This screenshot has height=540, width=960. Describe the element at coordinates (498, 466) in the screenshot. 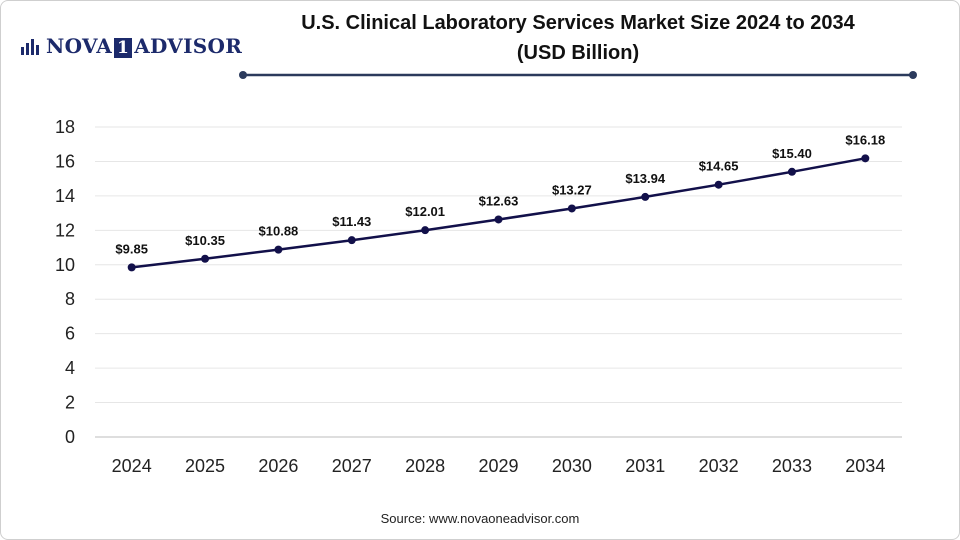

I see `x-tick-label: 2029` at that location.